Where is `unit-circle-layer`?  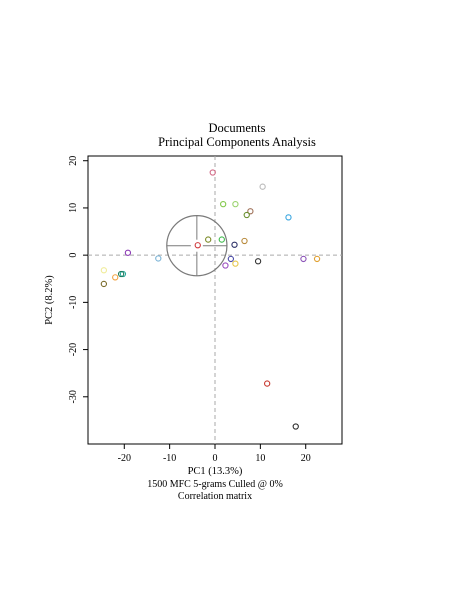 unit-circle-layer is located at coordinates (197, 246).